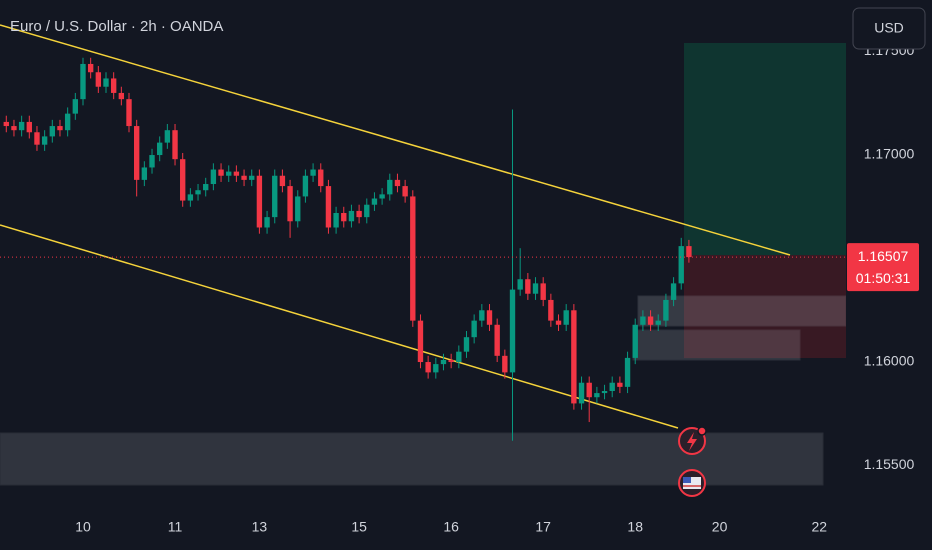 The height and width of the screenshot is (550, 932). I want to click on stop-zone, so click(765, 306).